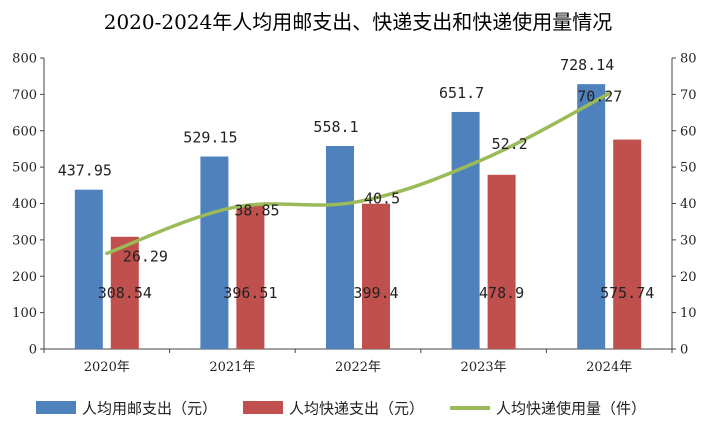 This screenshot has width=716, height=434. What do you see at coordinates (107, 367) in the screenshot?
I see `x-tick-label: 2020年` at bounding box center [107, 367].